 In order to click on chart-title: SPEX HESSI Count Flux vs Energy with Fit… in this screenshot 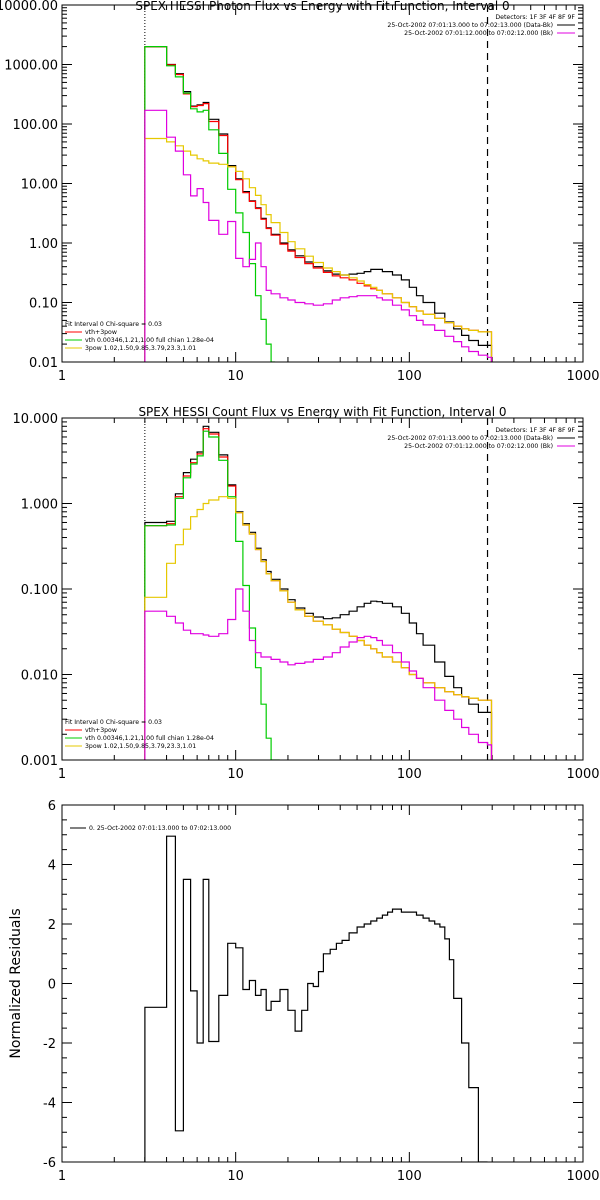, I will do `click(322, 412)`.